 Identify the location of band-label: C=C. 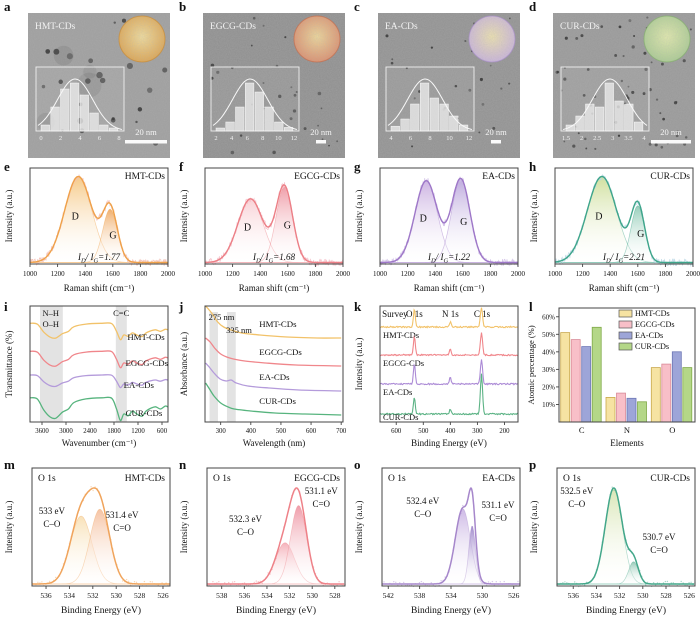
(121, 313).